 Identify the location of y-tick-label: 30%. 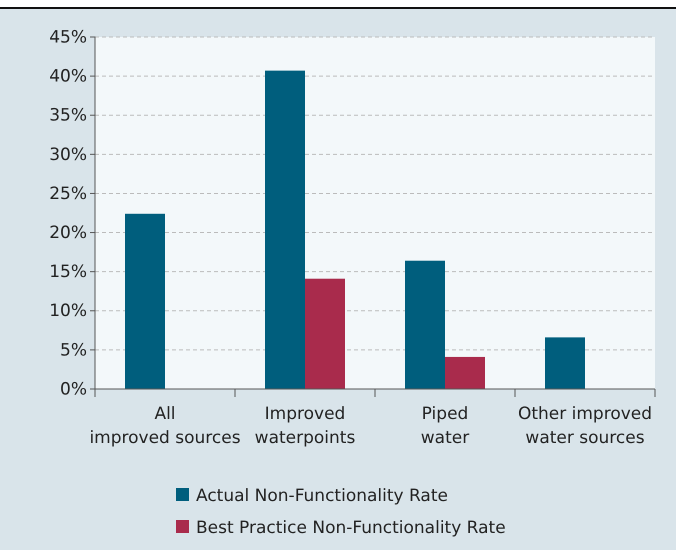
(68, 154).